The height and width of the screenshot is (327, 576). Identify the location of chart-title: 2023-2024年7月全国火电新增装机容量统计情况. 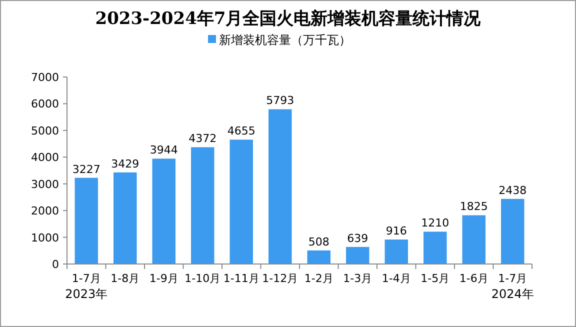
(288, 19).